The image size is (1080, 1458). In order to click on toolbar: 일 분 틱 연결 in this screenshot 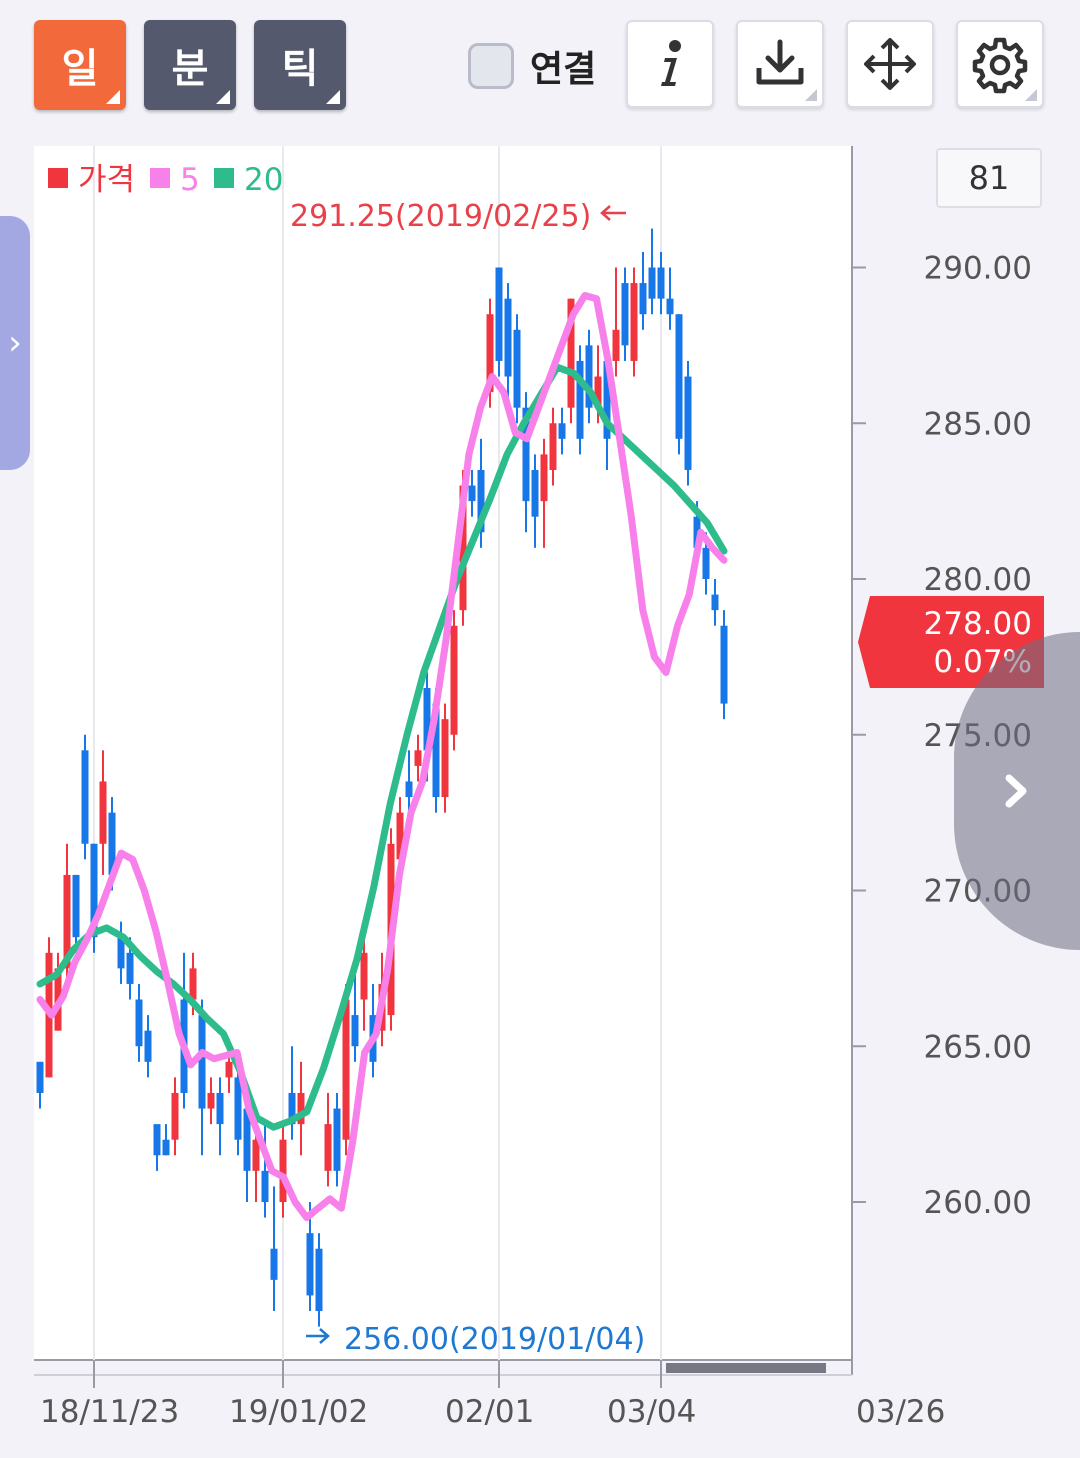, I will do `click(540, 65)`.